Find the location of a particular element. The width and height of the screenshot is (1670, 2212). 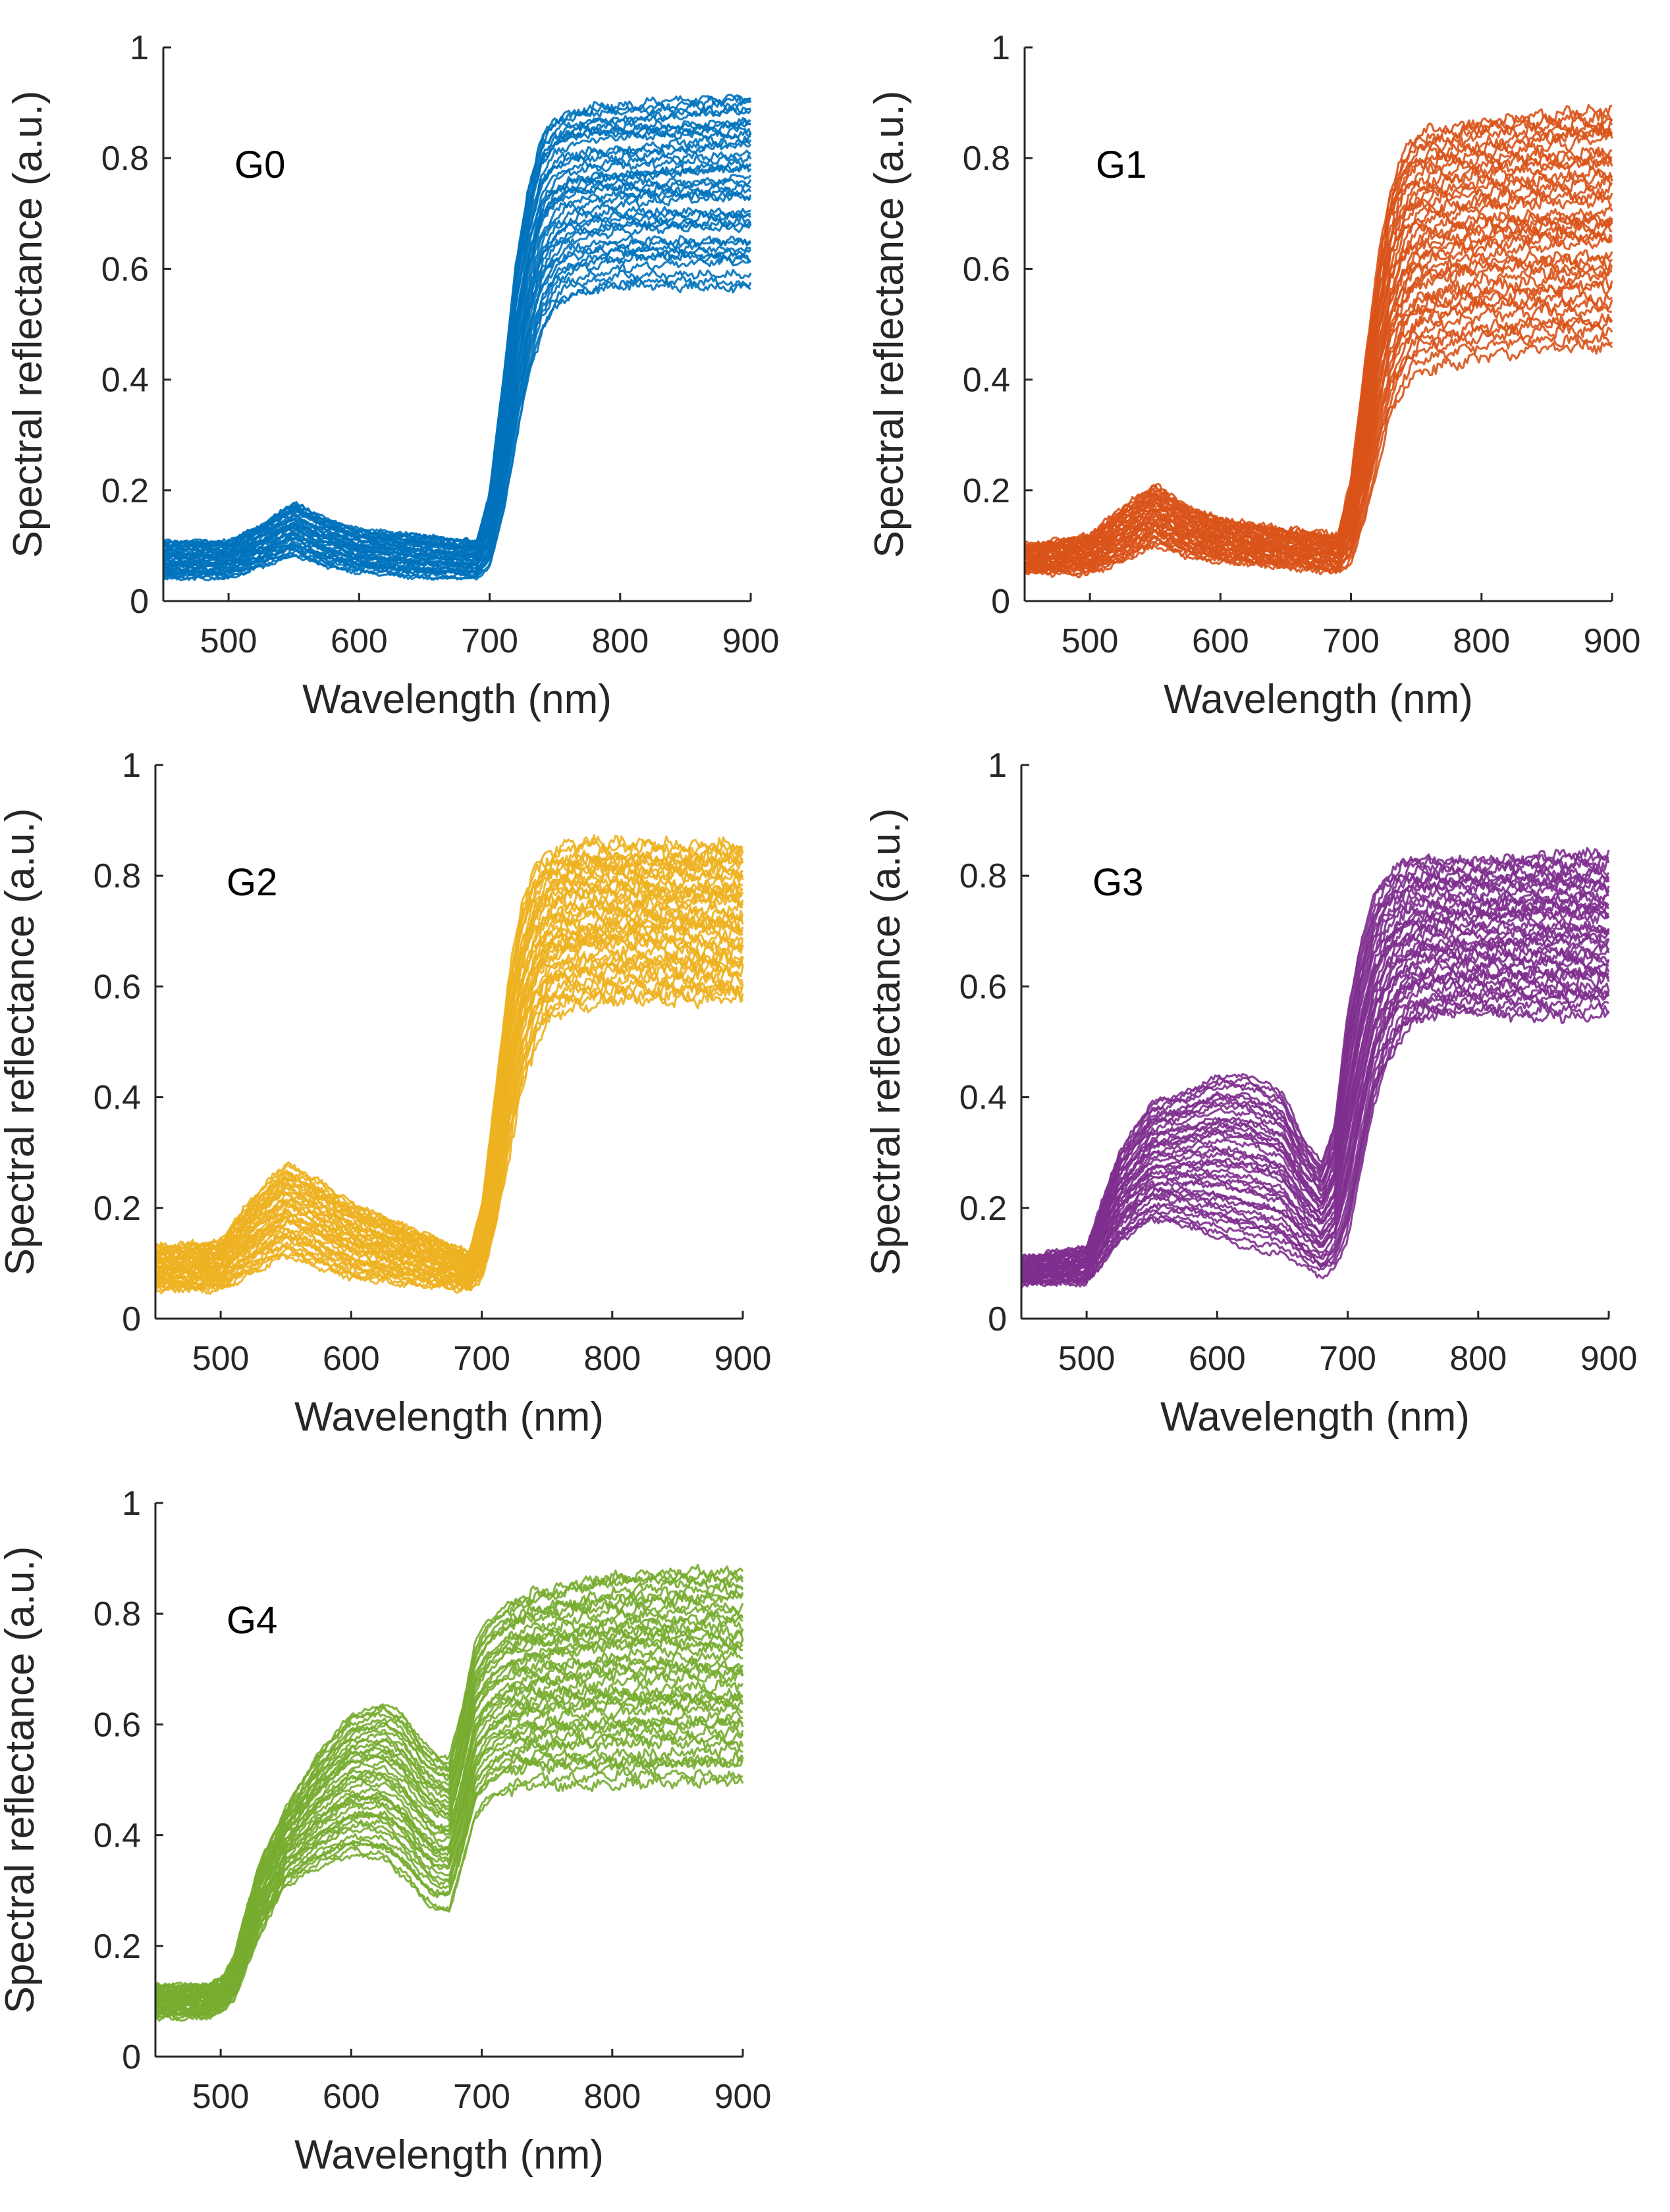

panel-label: G4 is located at coordinates (252, 1620).